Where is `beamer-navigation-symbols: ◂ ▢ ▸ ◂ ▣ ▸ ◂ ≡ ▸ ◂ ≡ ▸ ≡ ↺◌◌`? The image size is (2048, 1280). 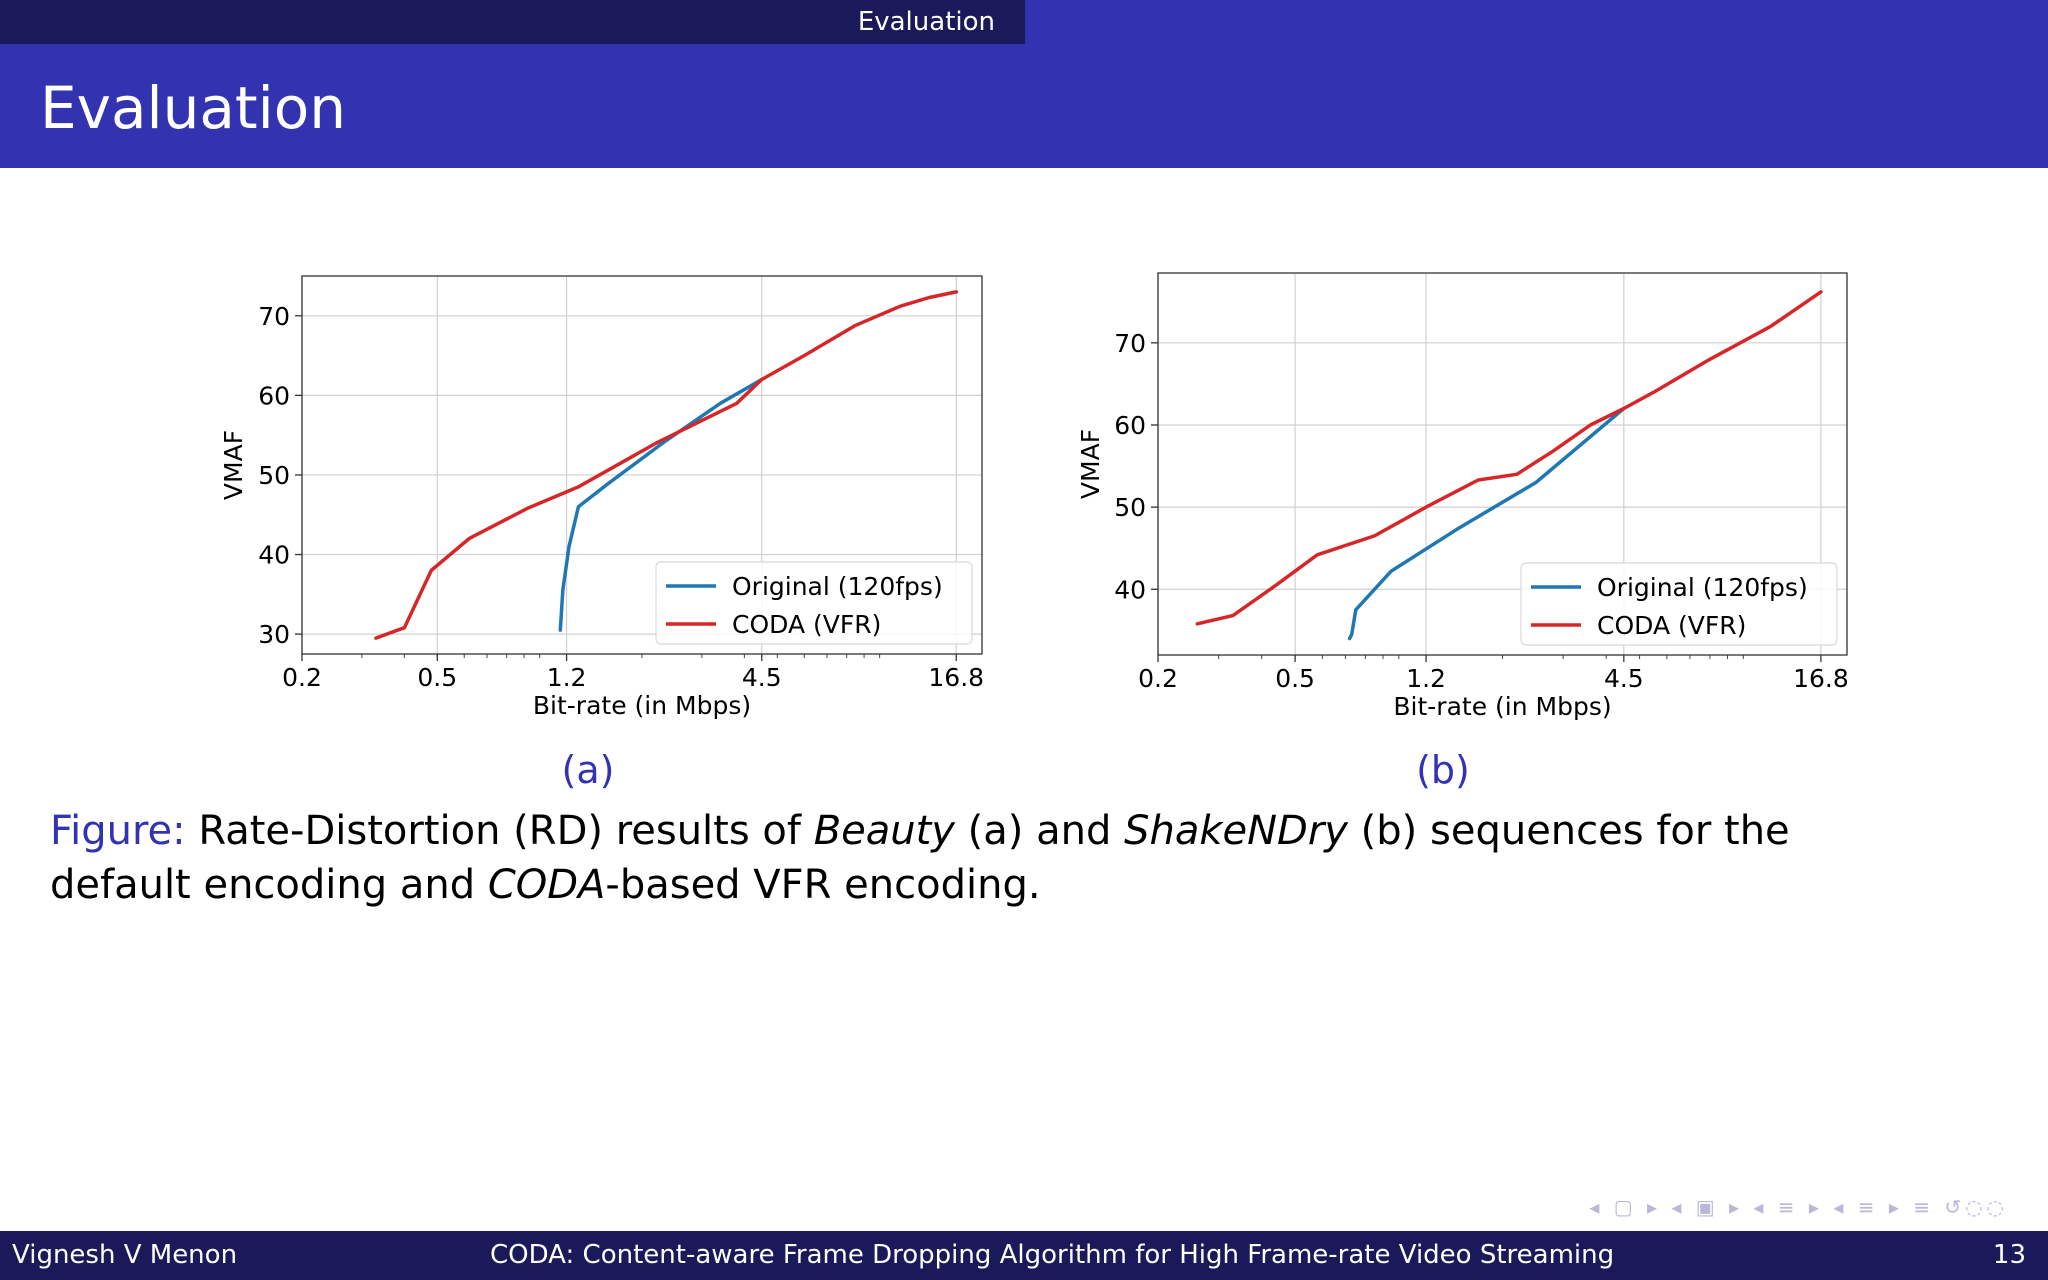
beamer-navigation-symbols: ◂ ▢ ▸ ◂ ▣ ▸ ◂ ≡ ▸ ◂ ≡ ▸ ≡ ↺◌◌ is located at coordinates (1798, 1207).